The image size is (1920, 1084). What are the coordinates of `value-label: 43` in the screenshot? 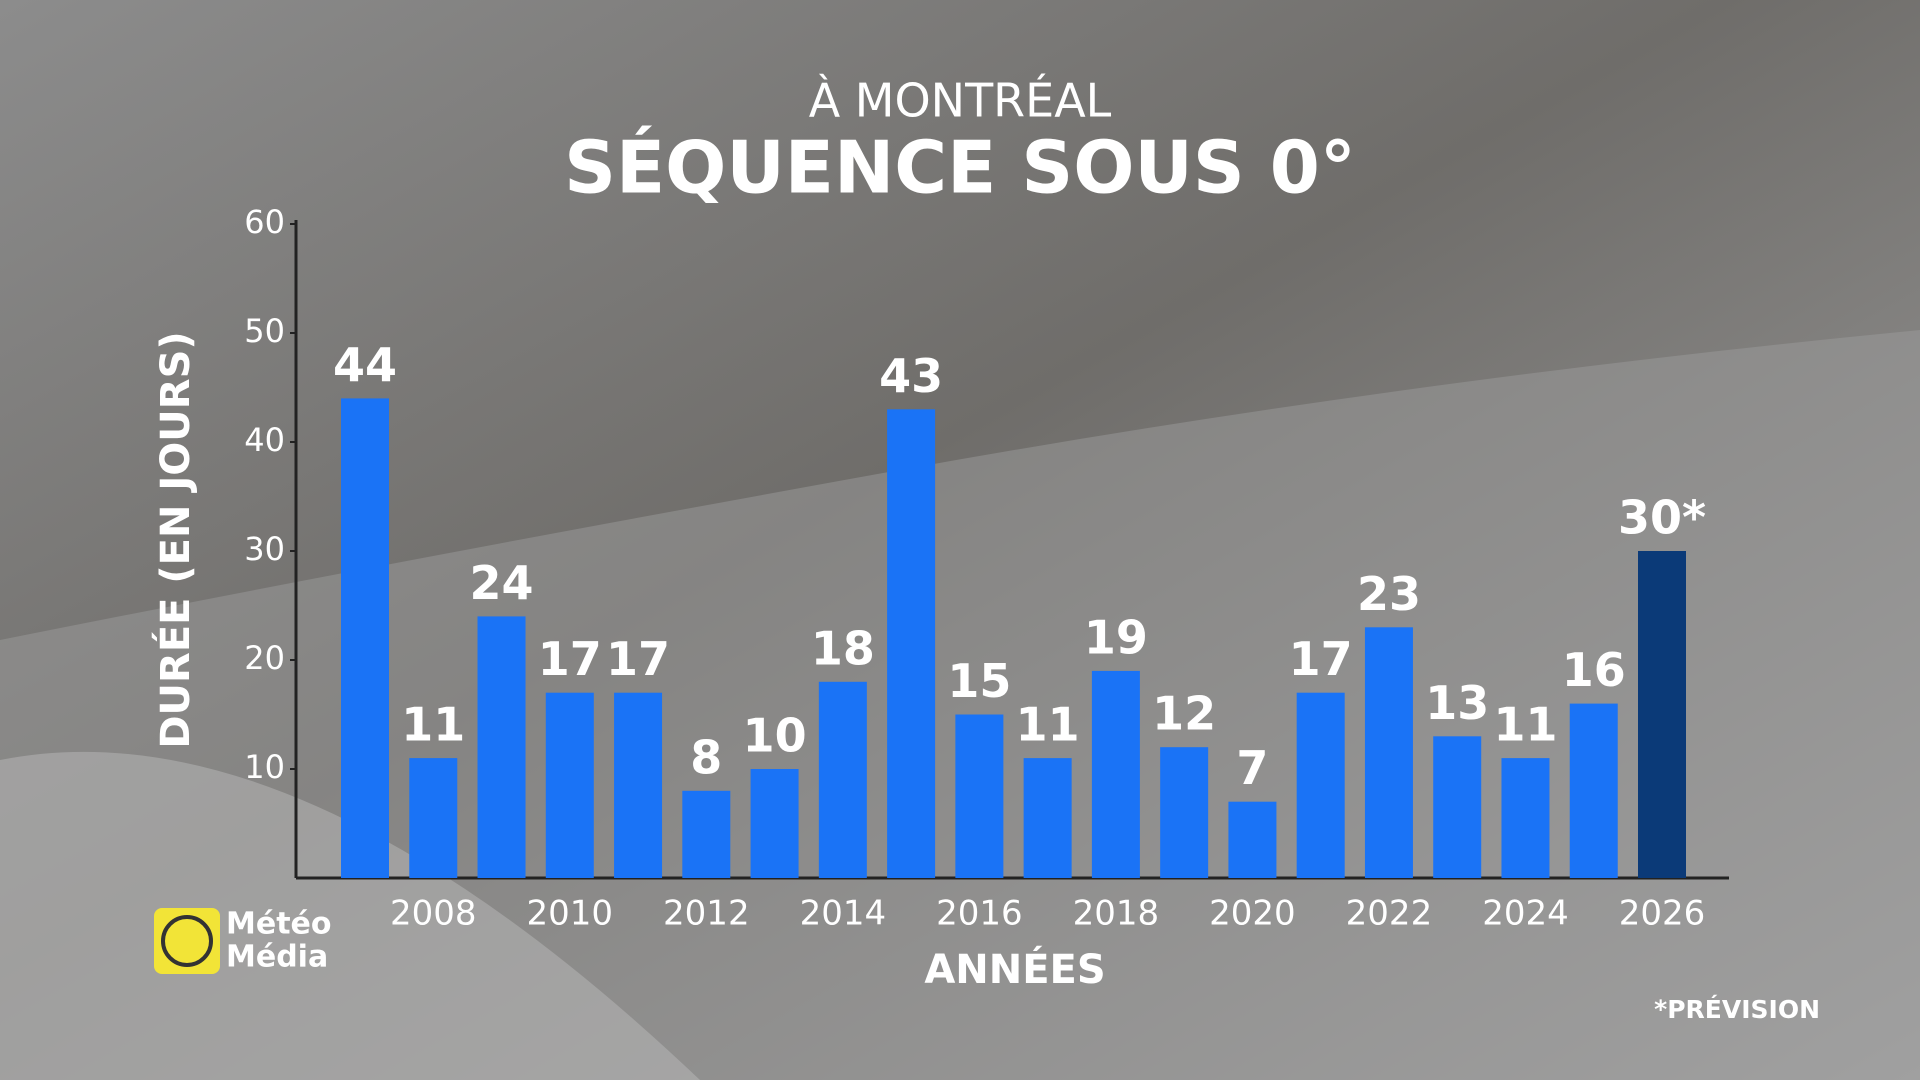 It's located at (911, 376).